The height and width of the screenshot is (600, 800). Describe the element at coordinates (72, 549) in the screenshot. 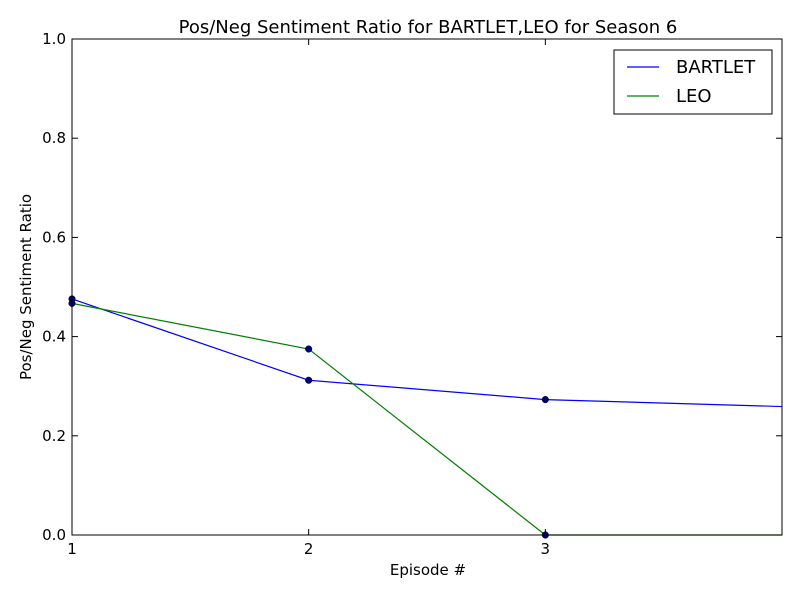

I see `x-tick-label: 1` at that location.